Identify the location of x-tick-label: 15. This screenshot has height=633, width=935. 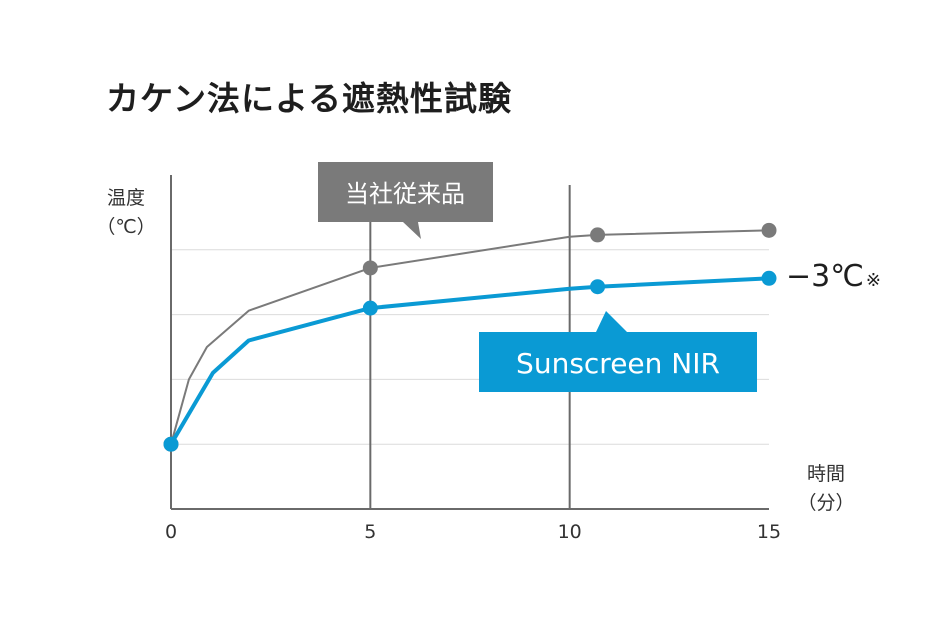
(769, 532).